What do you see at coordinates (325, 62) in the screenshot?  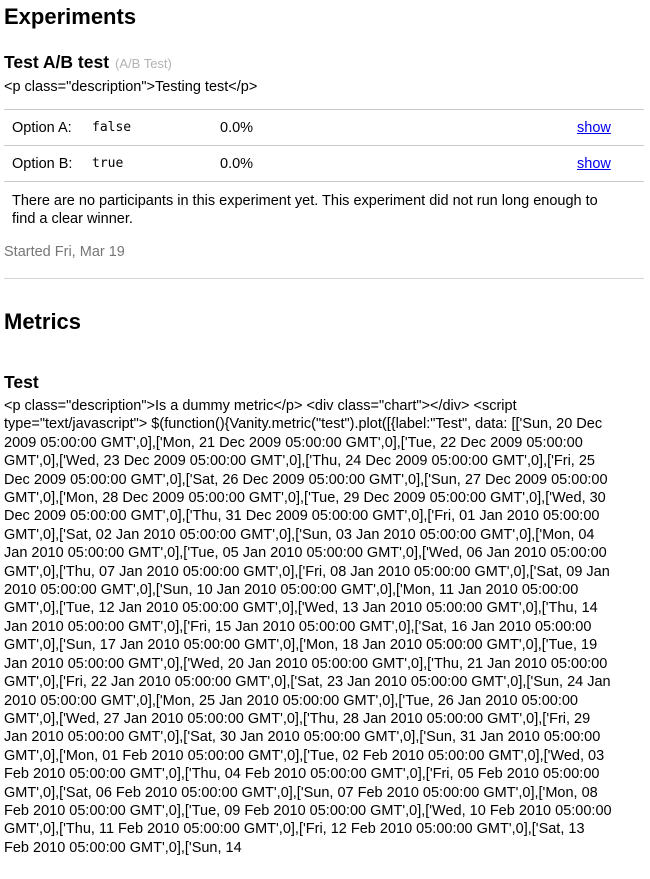 I see `experiment-title: Test A/B test (A/B Test)` at bounding box center [325, 62].